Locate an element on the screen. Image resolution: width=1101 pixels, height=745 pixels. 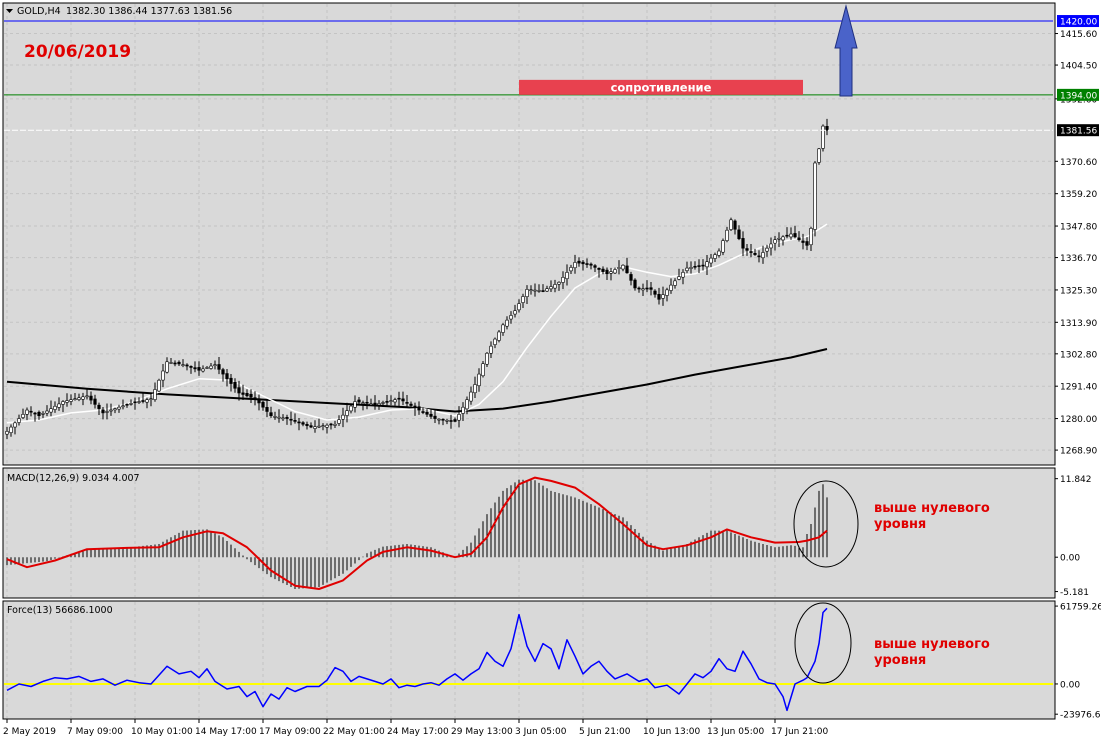
price-tick-label: 1336.70 is located at coordinates (1078, 259).